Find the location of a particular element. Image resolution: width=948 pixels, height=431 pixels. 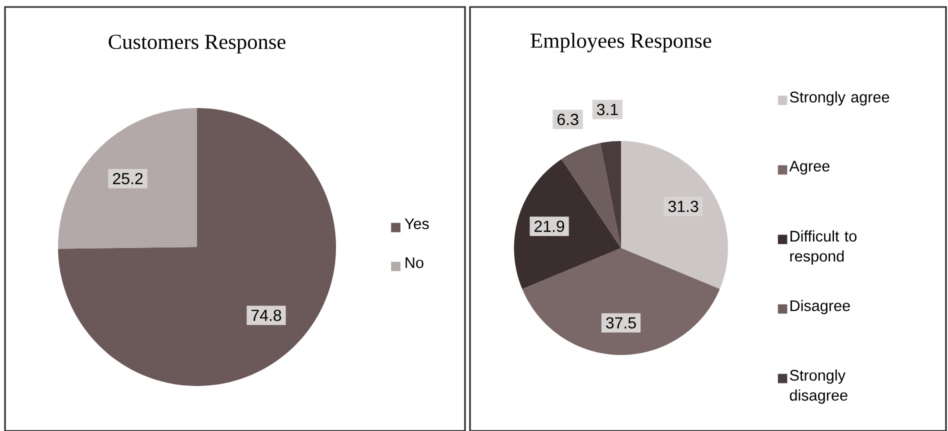

data-label: 74.8 is located at coordinates (266, 316).